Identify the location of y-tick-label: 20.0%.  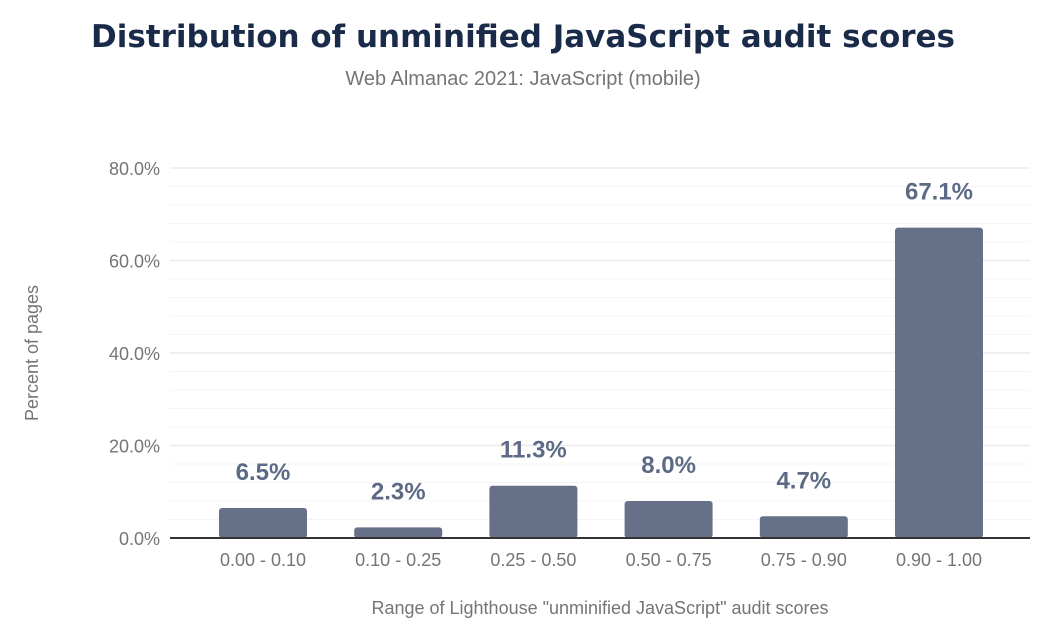
(134, 447).